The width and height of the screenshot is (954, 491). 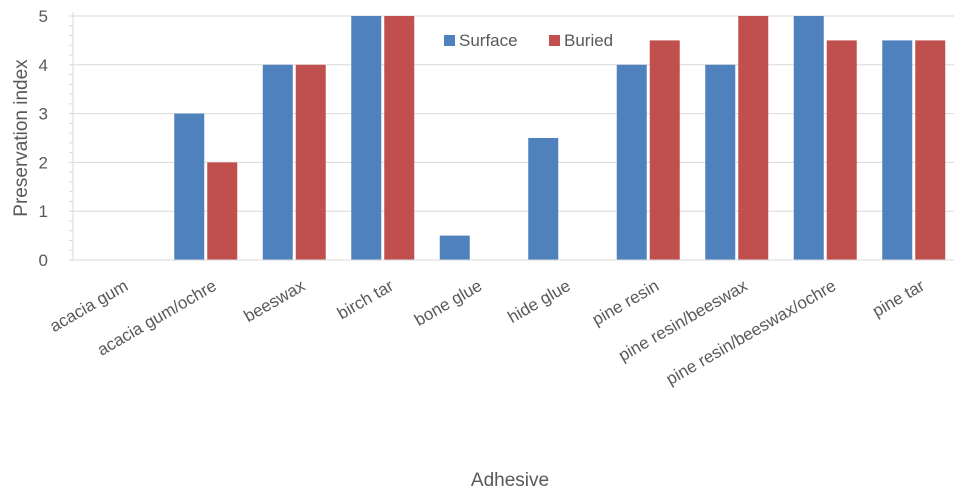 What do you see at coordinates (528, 40) in the screenshot?
I see `legend: Surface Buried` at bounding box center [528, 40].